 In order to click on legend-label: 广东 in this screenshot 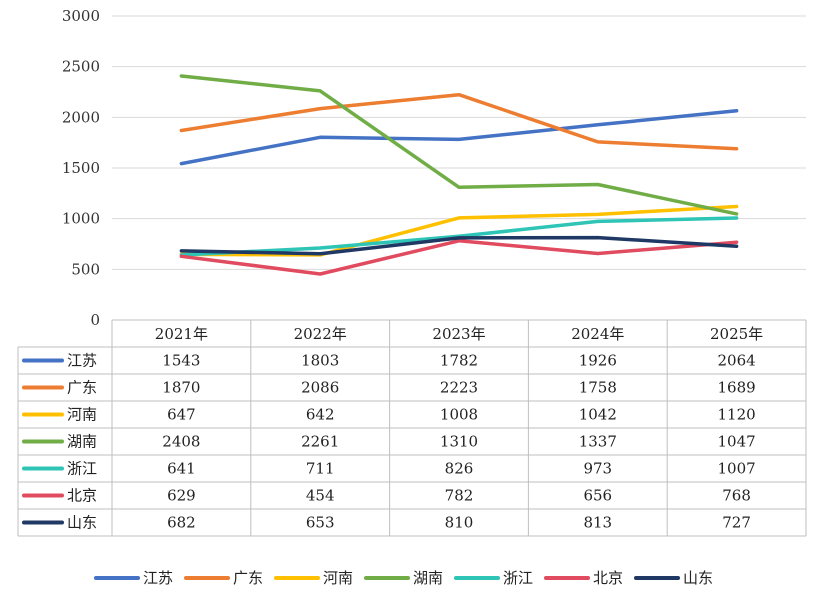, I will do `click(248, 578)`.